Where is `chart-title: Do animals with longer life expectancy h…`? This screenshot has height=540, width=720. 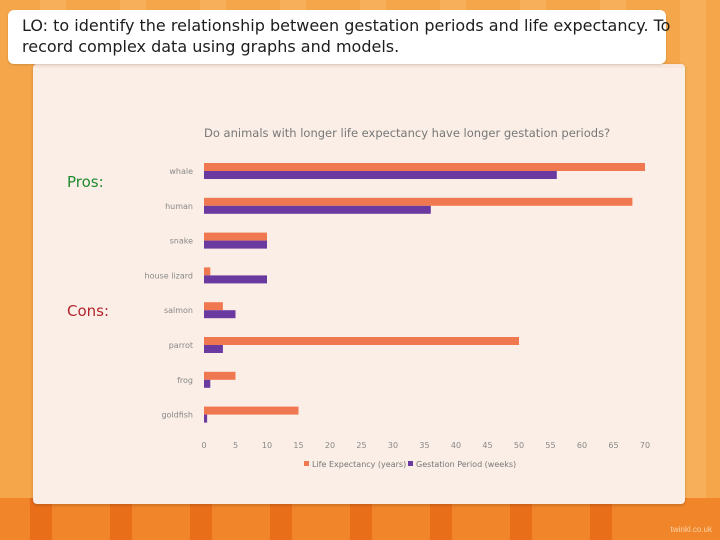 chart-title: Do animals with longer life expectancy h… is located at coordinates (407, 133).